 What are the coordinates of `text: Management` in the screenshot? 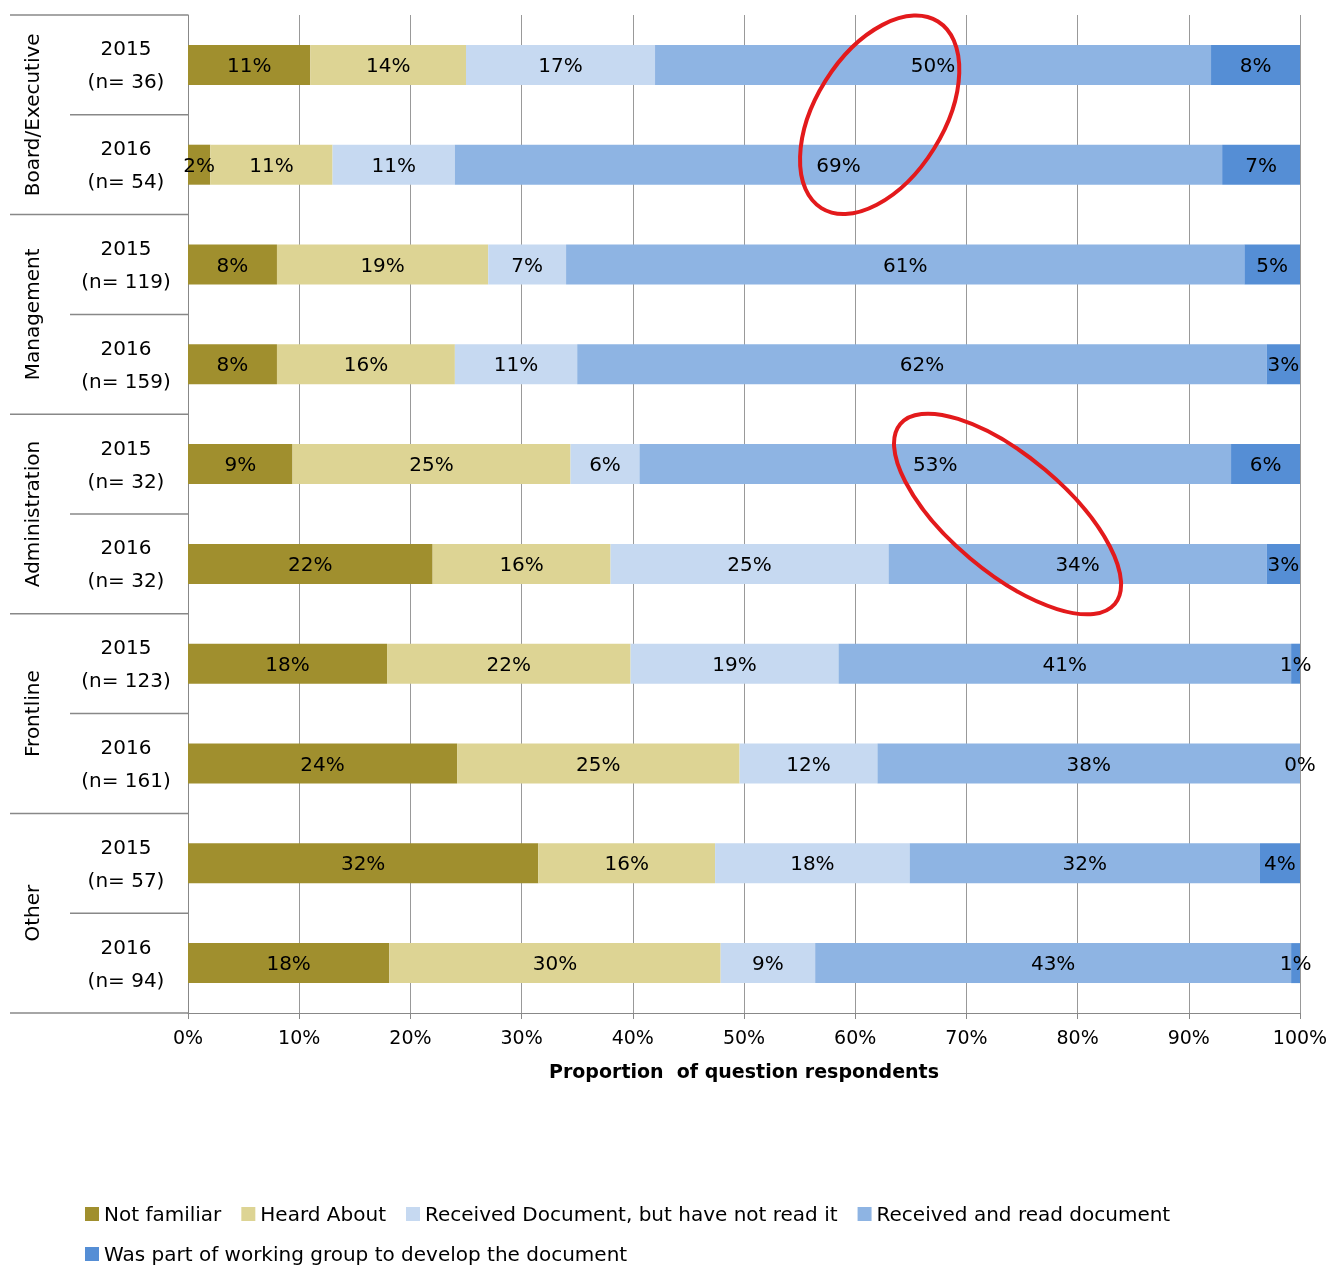 It's located at (32, 314).